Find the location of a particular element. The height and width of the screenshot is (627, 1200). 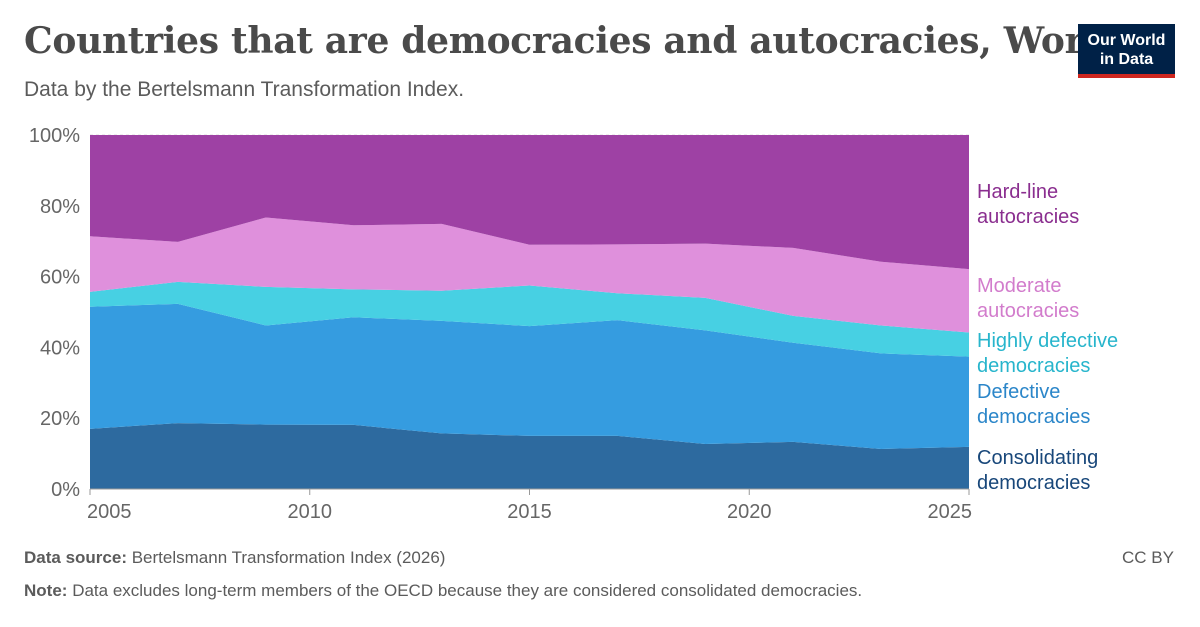

x-tick-label: 2025 is located at coordinates (950, 512).